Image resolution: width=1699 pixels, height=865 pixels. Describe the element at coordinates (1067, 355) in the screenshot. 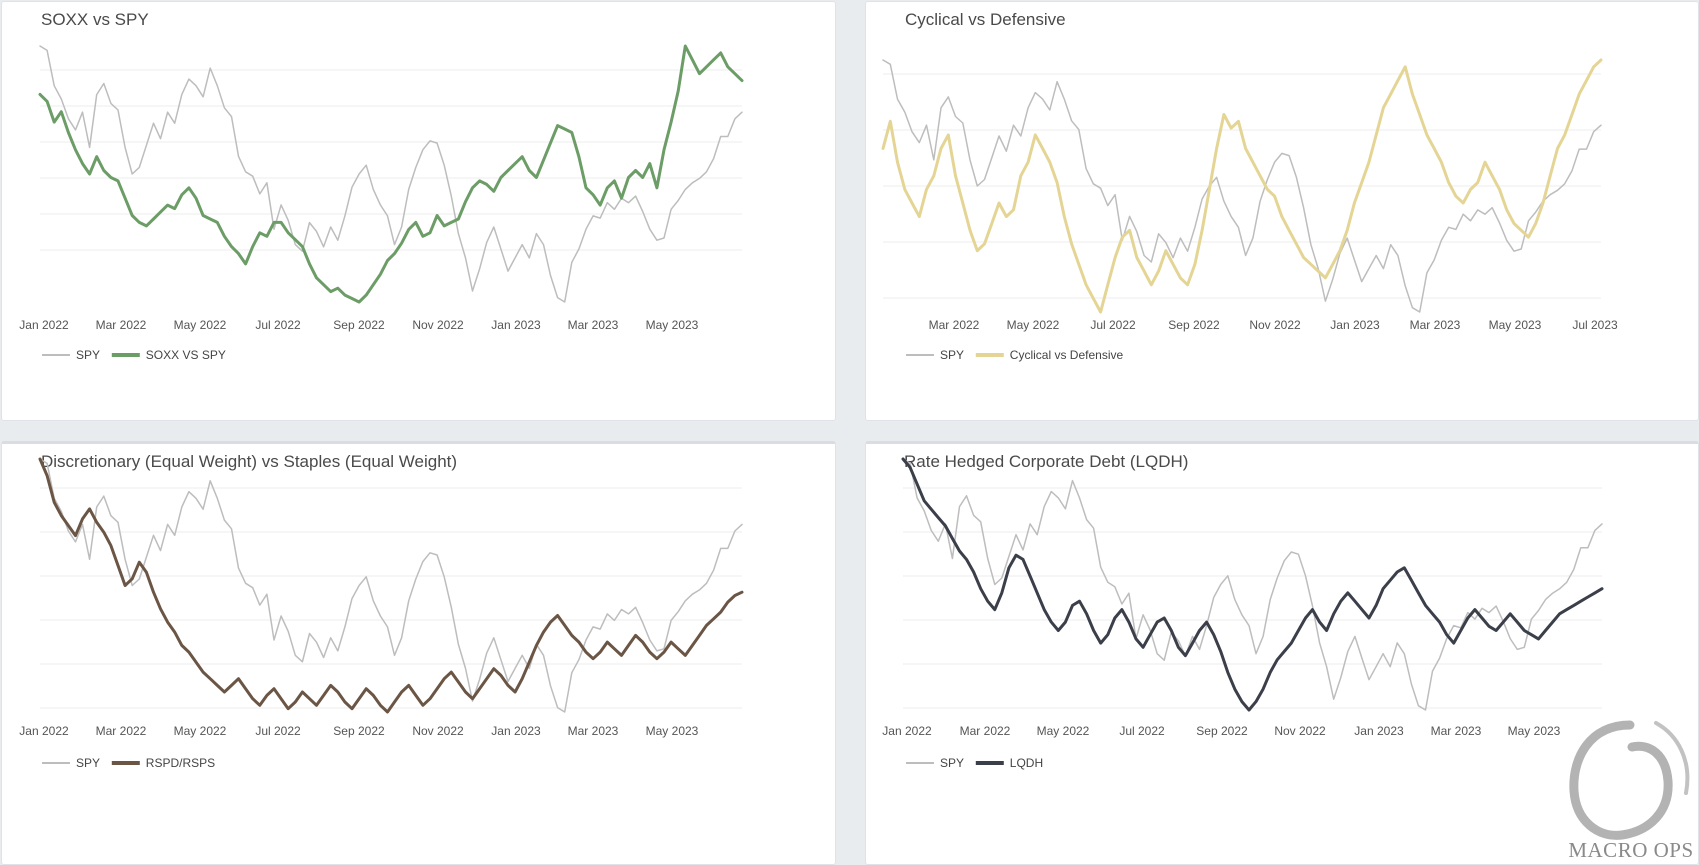

I see `legend-item-label: Cyclical vs Defensive` at that location.